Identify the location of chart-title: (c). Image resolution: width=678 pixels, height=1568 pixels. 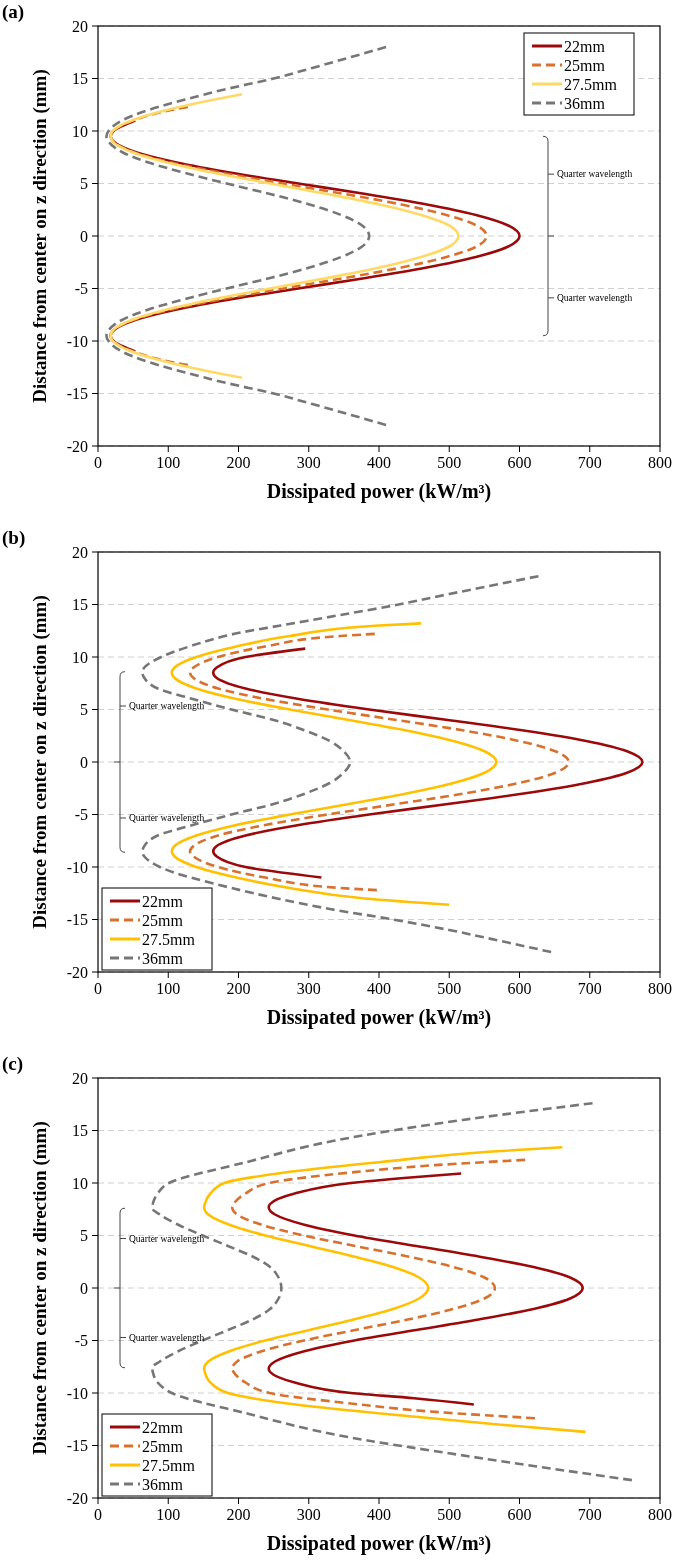
(13, 1064).